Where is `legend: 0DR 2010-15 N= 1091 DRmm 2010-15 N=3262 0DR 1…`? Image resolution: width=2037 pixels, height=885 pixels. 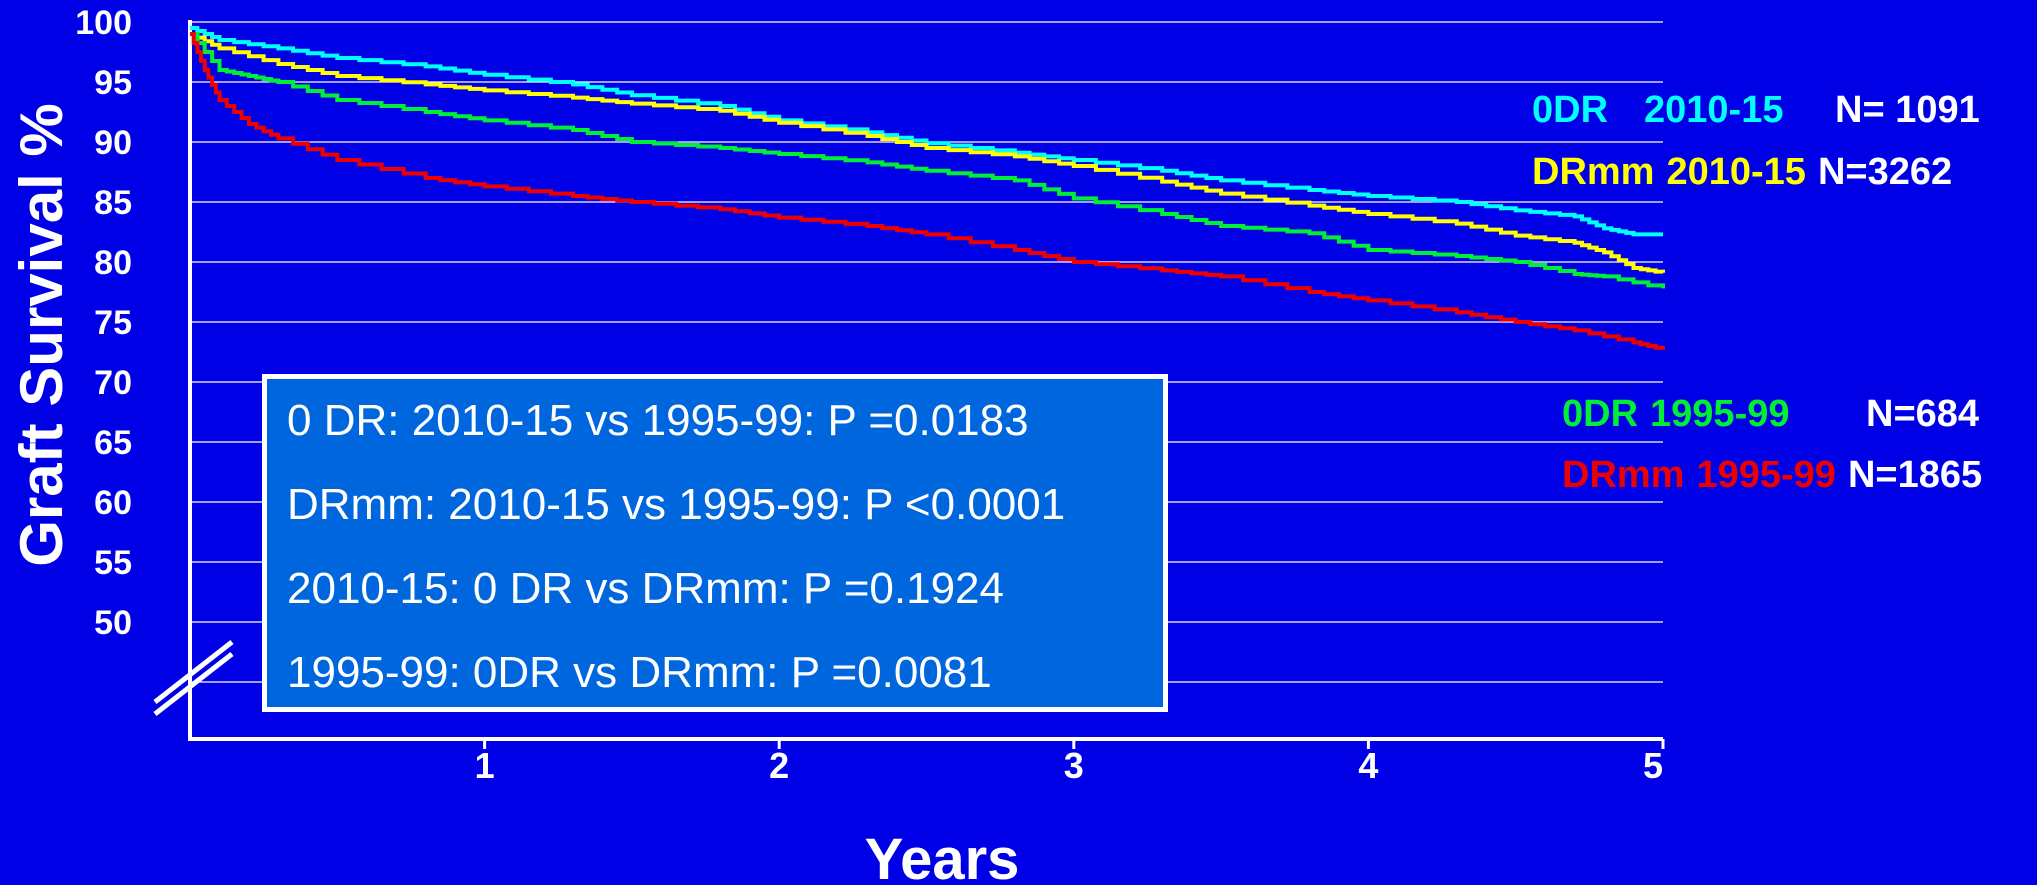
legend: 0DR 2010-15 N= 1091 DRmm 2010-15 N=3262 0DR 1… is located at coordinates (1757, 292).